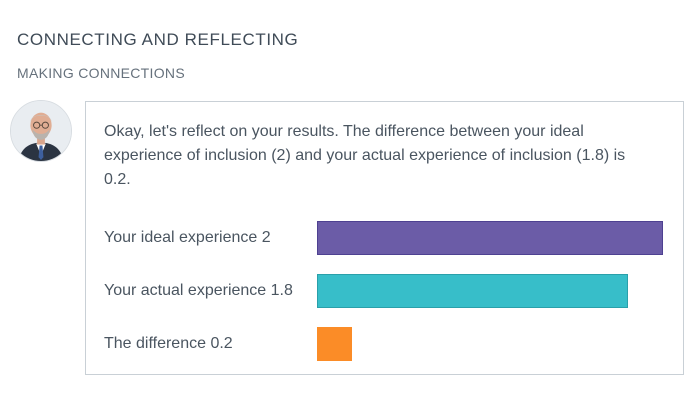 The height and width of the screenshot is (407, 700). I want to click on section-title: CONNECTING AND REFLECTING, so click(158, 39).